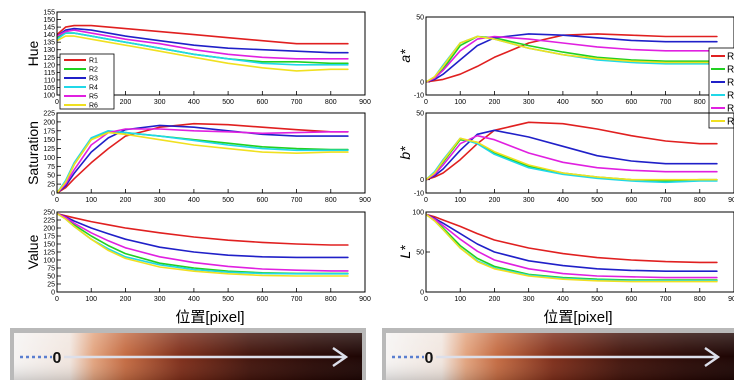  Describe the element at coordinates (49, 237) in the screenshot. I see `y-tick-label: 175` at that location.